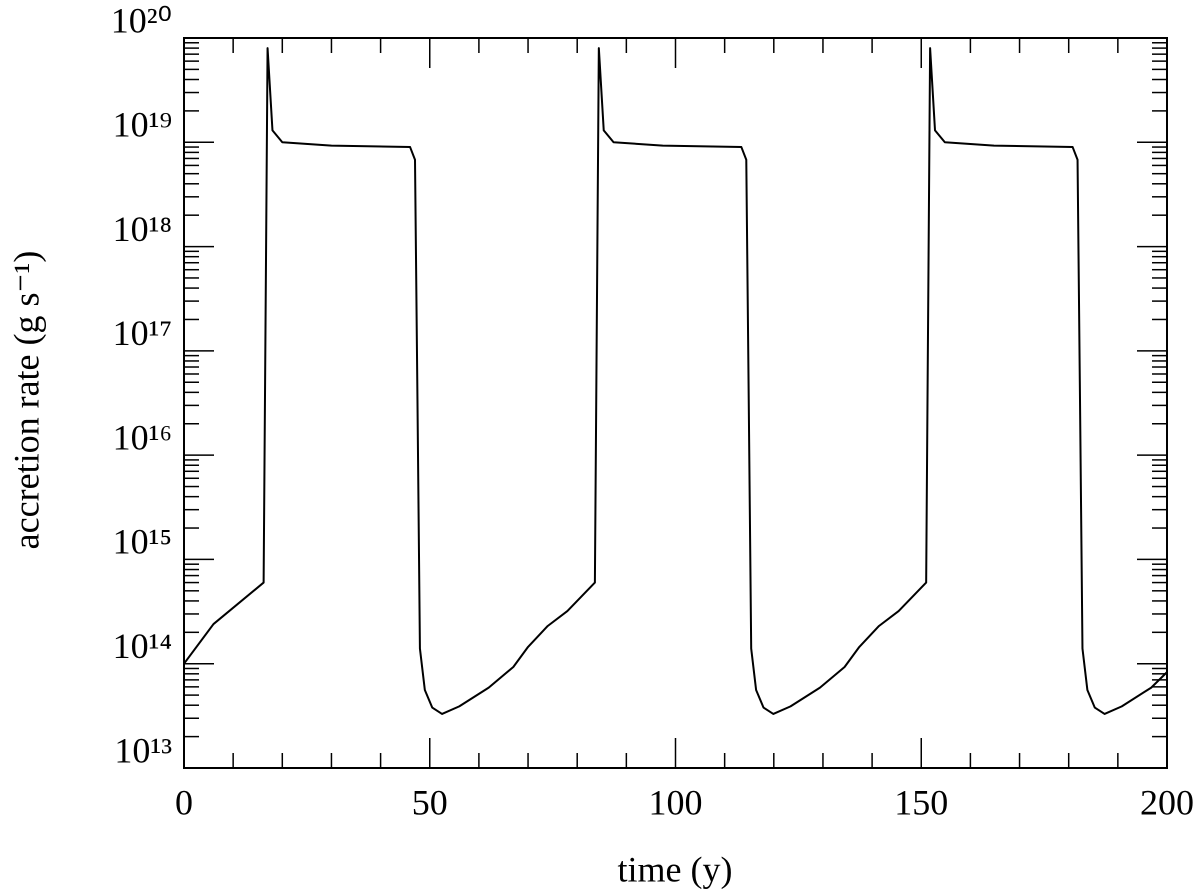 The width and height of the screenshot is (1200, 895). What do you see at coordinates (141, 20) in the screenshot?
I see `y-tick-label: 10²⁰` at bounding box center [141, 20].